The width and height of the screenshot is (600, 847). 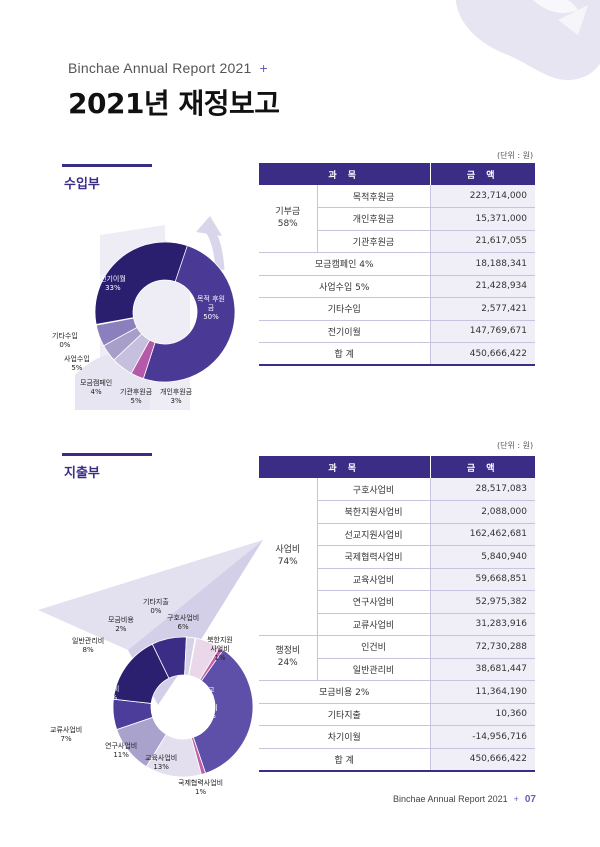 I want to click on row-amount: 223,714,000, so click(x=482, y=196).